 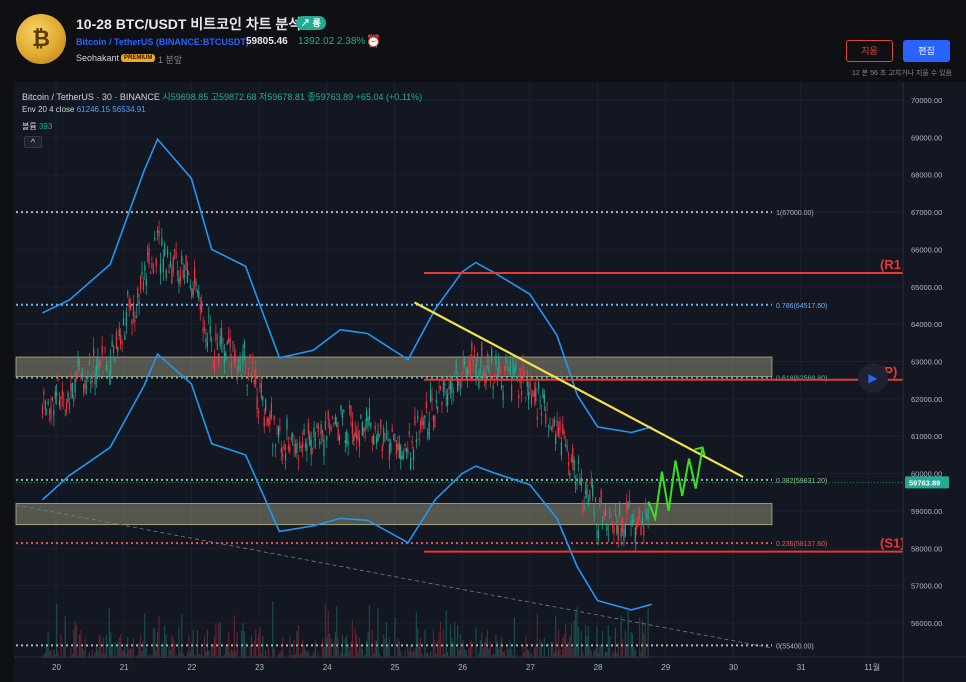 What do you see at coordinates (926, 324) in the screenshot?
I see `price-axis-tick: 64000.00` at bounding box center [926, 324].